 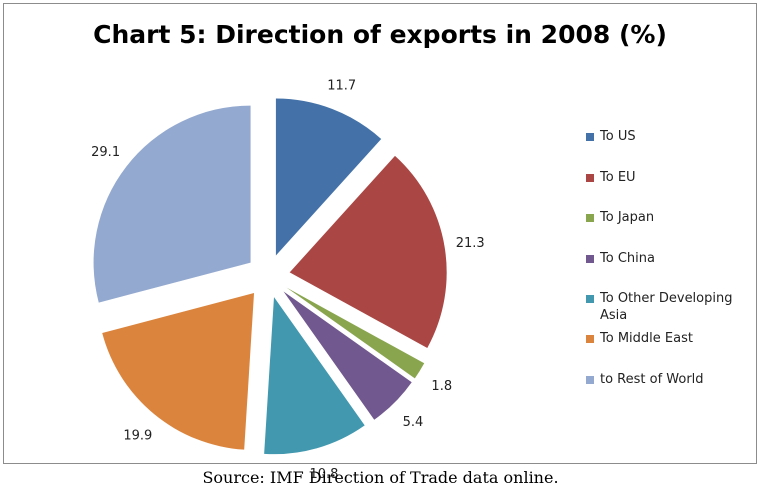 What do you see at coordinates (178, 371) in the screenshot?
I see `pie-slice-middle-east` at bounding box center [178, 371].